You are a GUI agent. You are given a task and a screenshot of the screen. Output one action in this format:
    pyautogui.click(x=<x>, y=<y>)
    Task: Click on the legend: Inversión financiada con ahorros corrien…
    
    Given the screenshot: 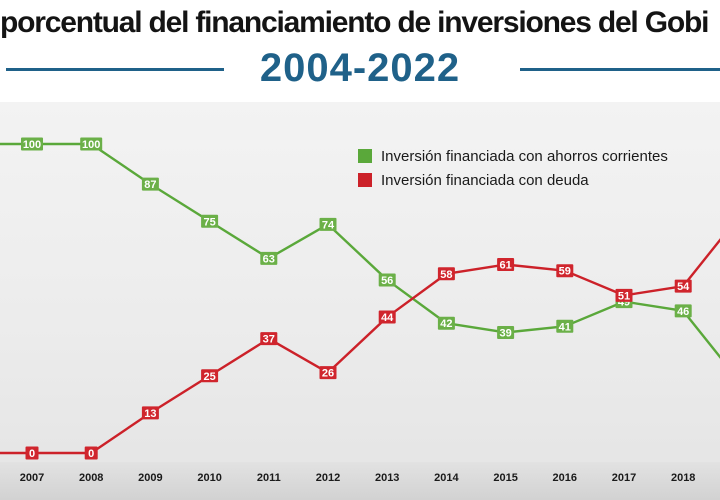 What is the action you would take?
    pyautogui.click(x=513, y=168)
    